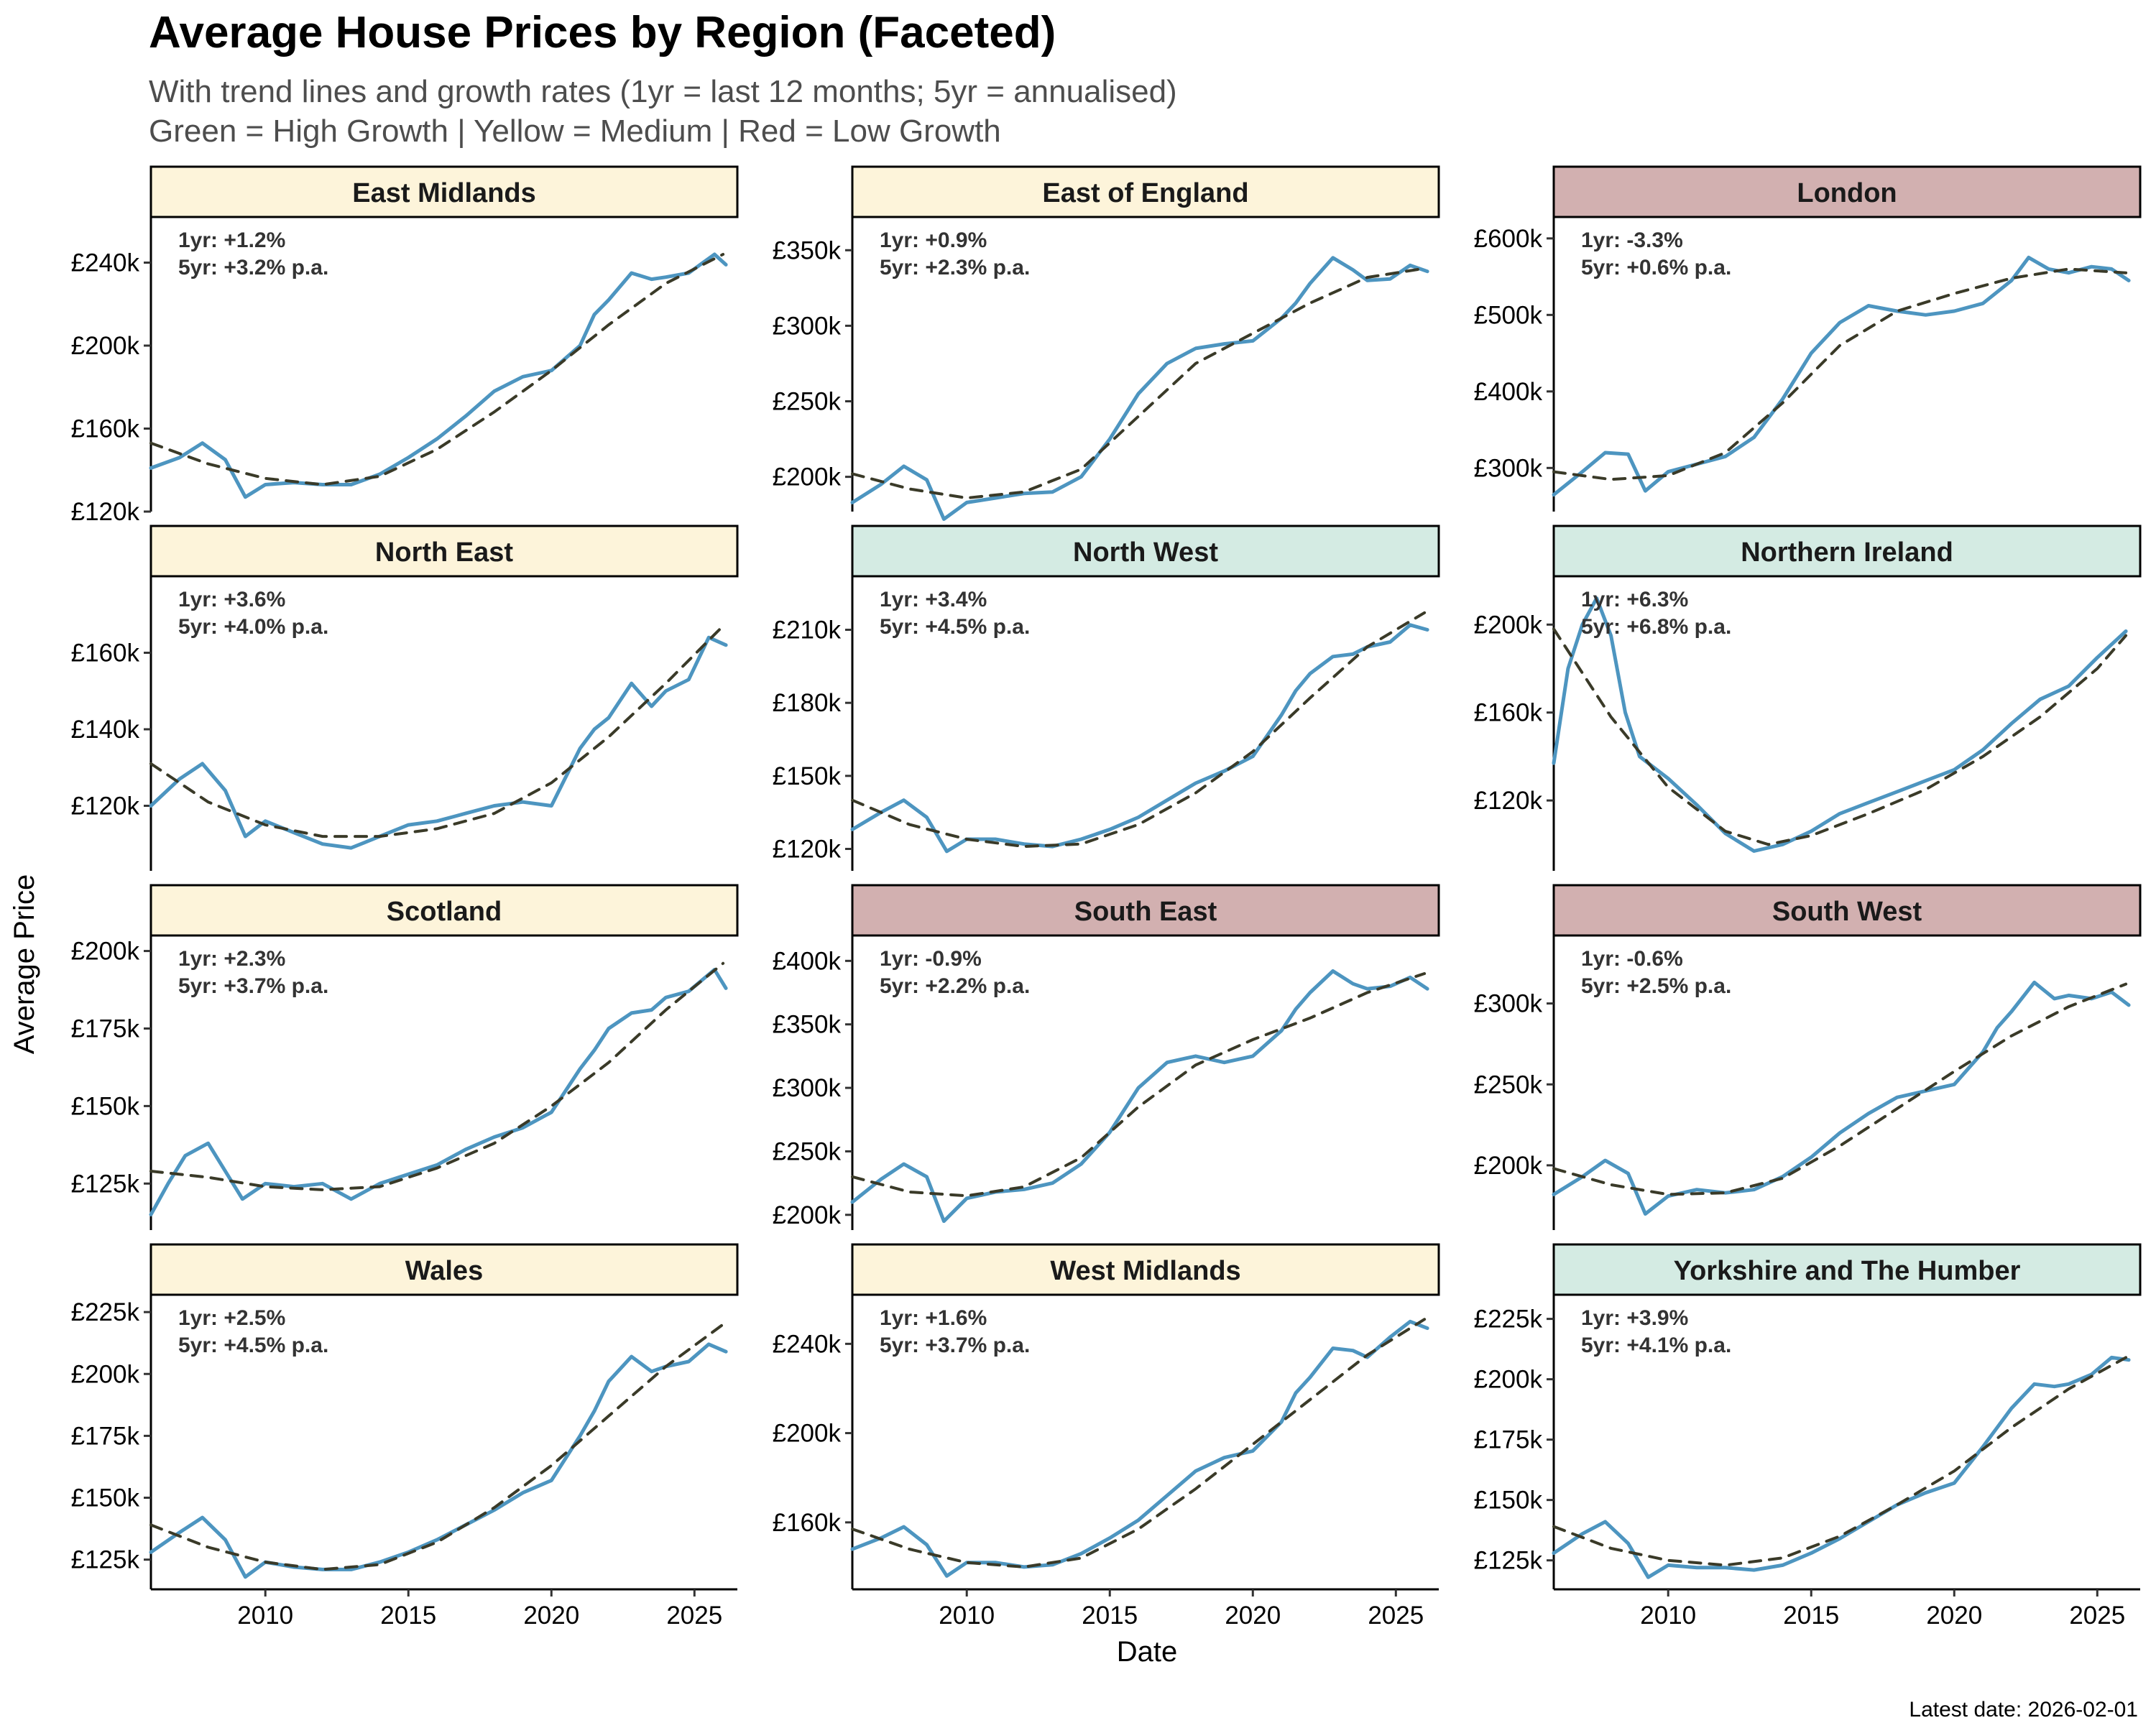 The width and height of the screenshot is (2156, 1728). I want to click on facet-strip-label: Northern Ireland, so click(1847, 552).